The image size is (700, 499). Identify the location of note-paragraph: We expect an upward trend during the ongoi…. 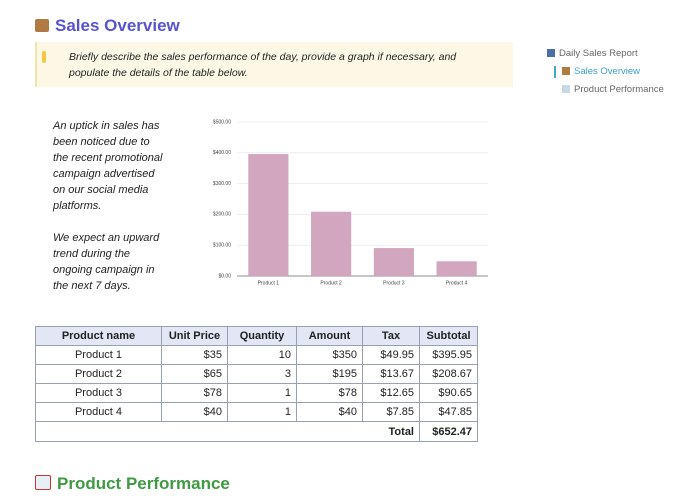
(107, 262).